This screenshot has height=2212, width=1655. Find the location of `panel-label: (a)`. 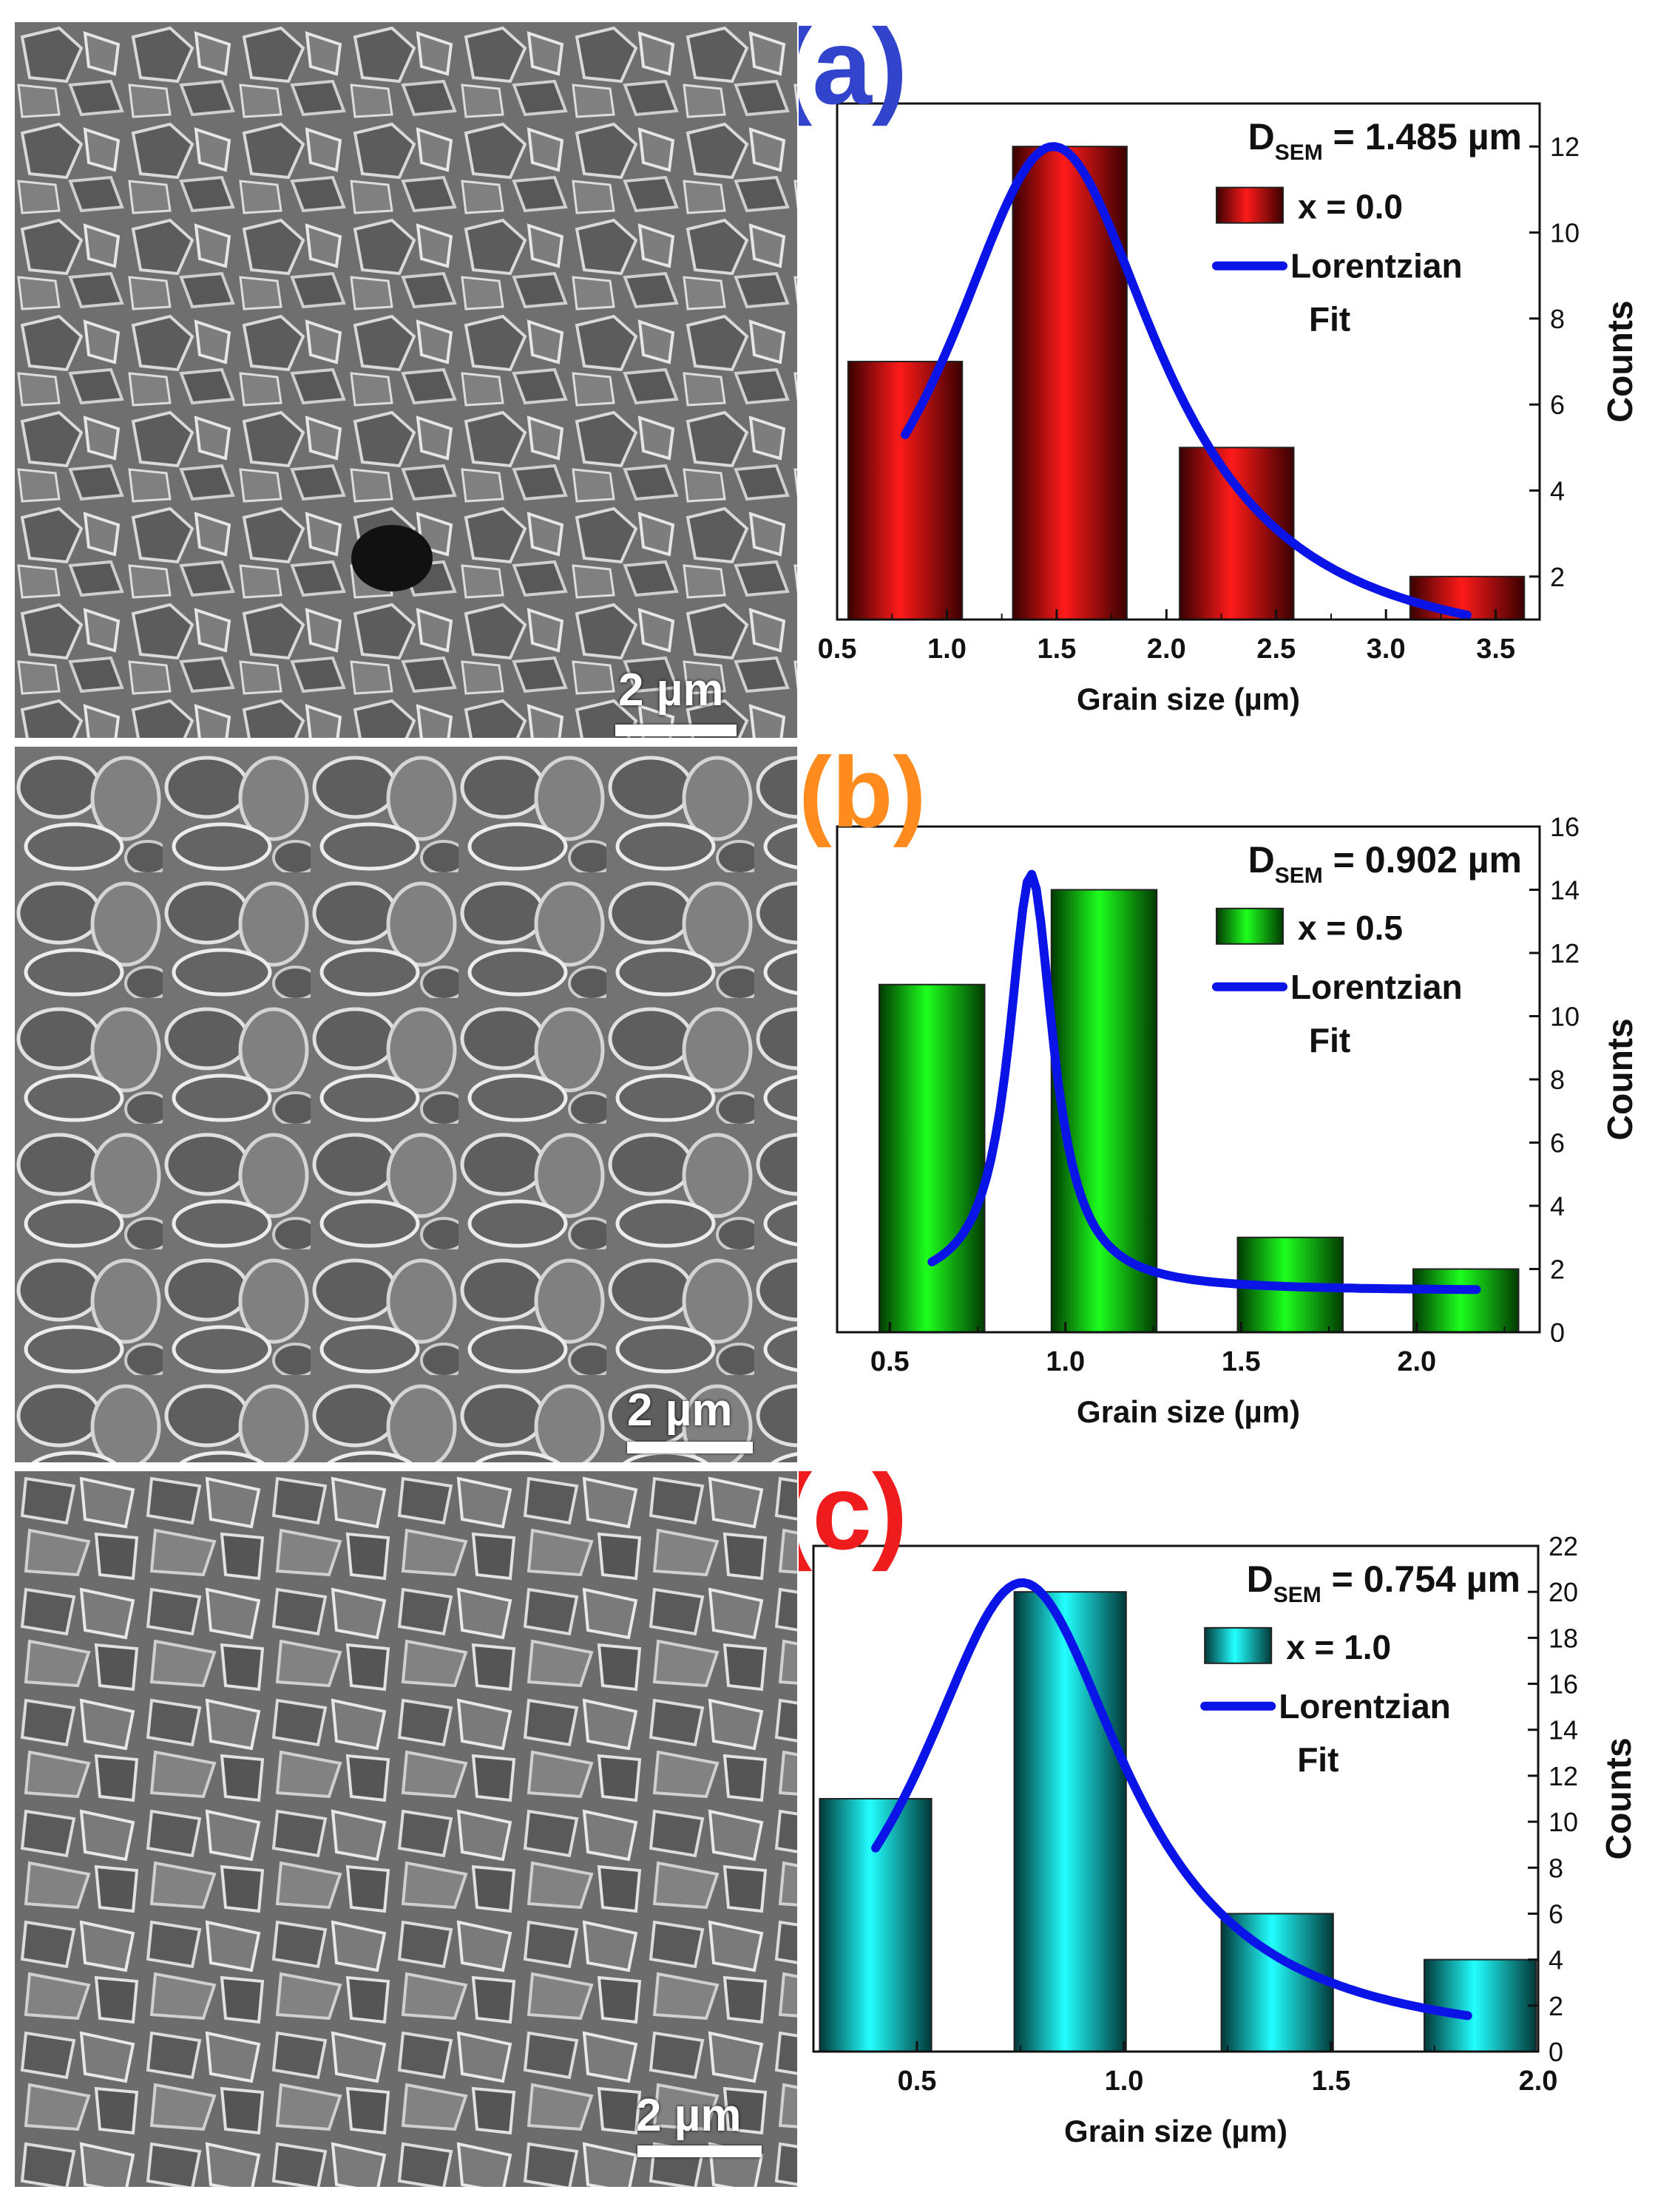

panel-label: (a) is located at coordinates (853, 66).